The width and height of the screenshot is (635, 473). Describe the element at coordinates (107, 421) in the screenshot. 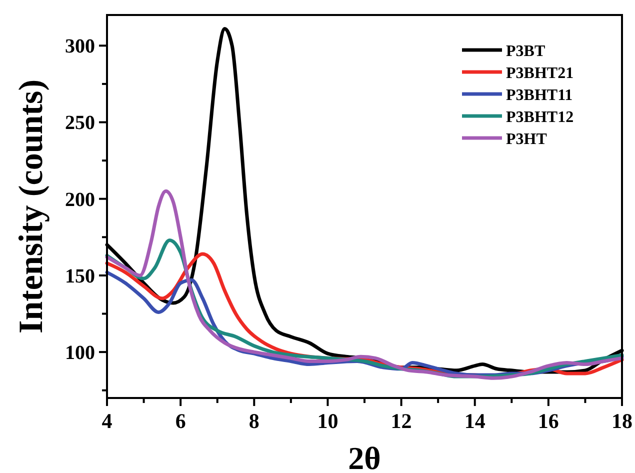

I see `x-tick-label: 4` at that location.